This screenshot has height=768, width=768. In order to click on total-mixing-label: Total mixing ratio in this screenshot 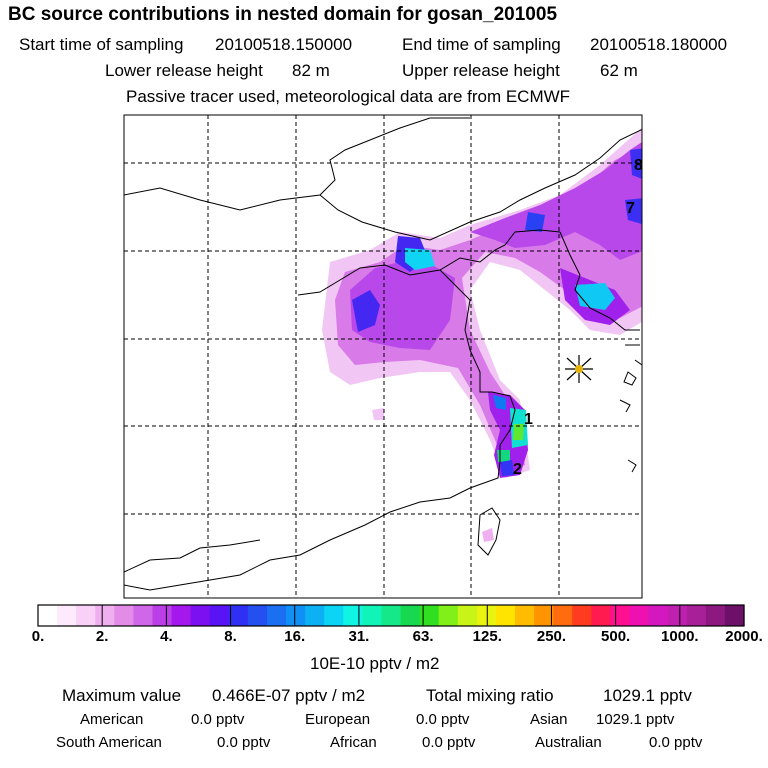, I will do `click(490, 695)`.